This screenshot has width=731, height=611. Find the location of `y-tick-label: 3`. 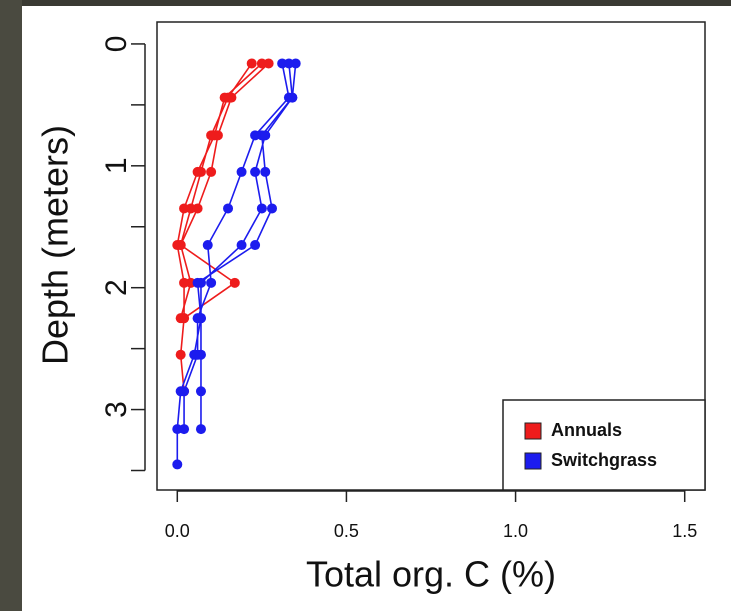

y-tick-label: 3 is located at coordinates (116, 409).